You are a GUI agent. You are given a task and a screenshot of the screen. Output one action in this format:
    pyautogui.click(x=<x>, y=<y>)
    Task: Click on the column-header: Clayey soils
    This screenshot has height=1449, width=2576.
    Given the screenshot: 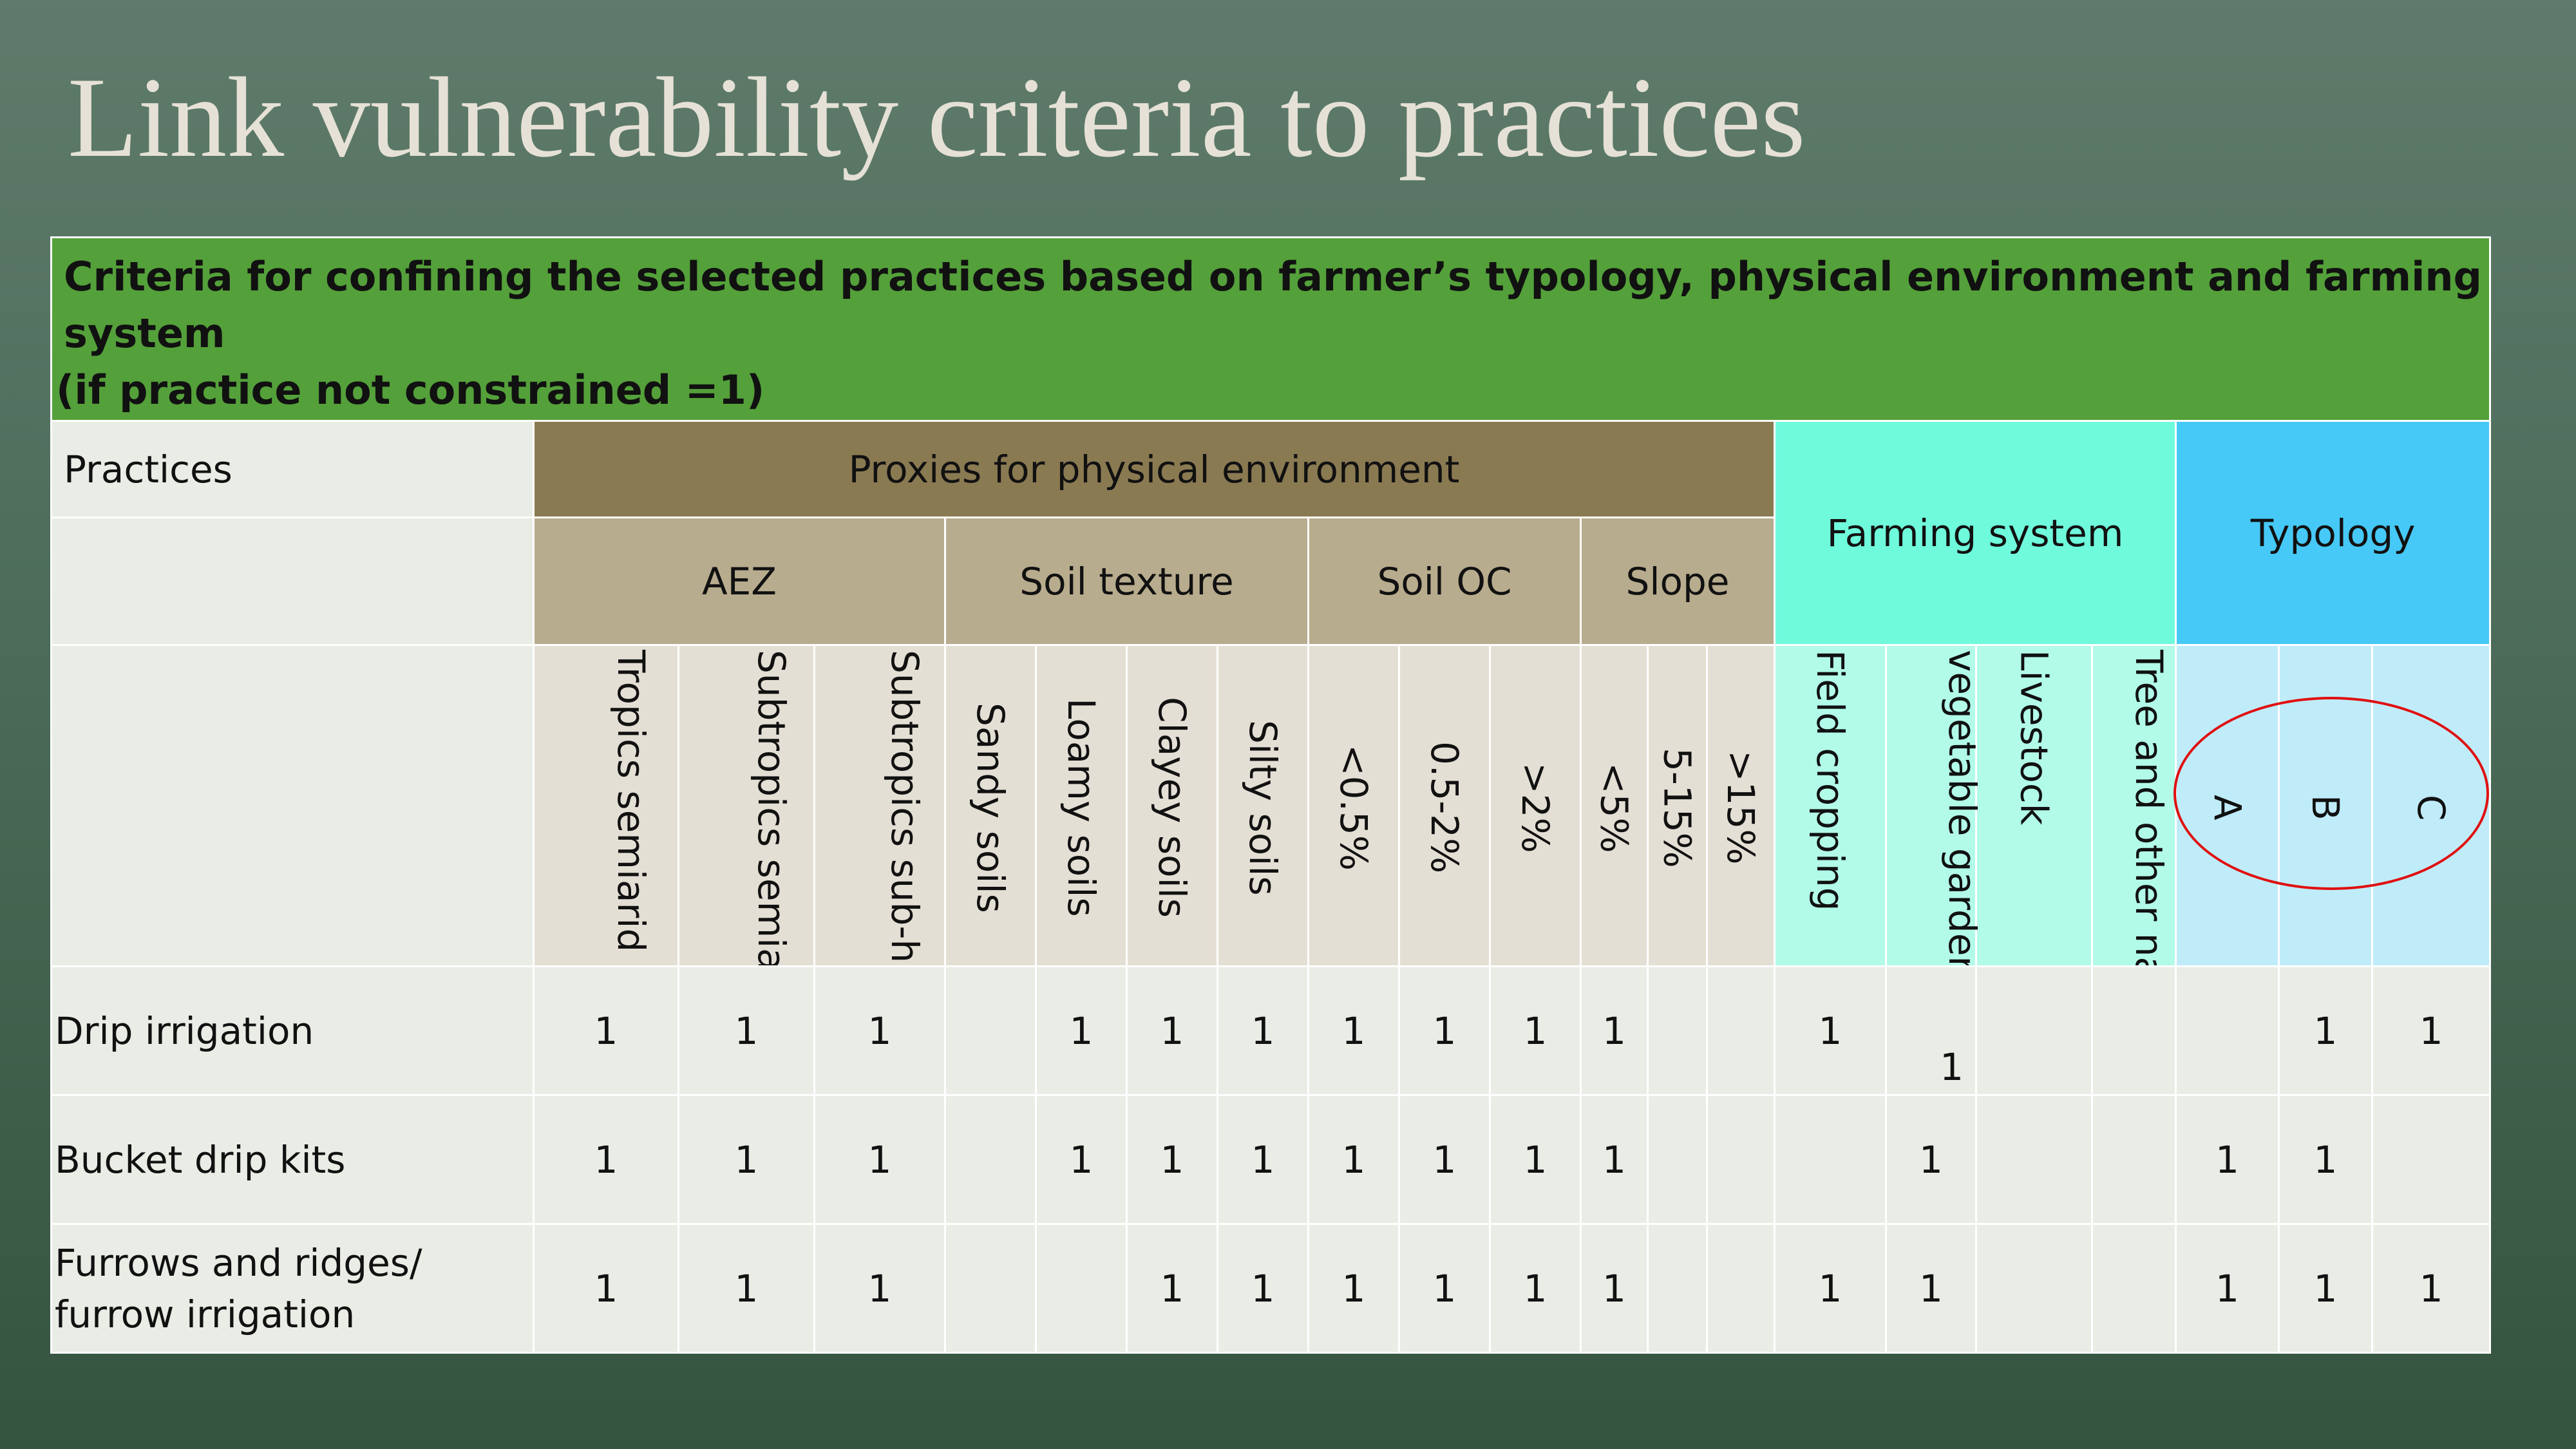 What is the action you would take?
    pyautogui.click(x=1172, y=806)
    